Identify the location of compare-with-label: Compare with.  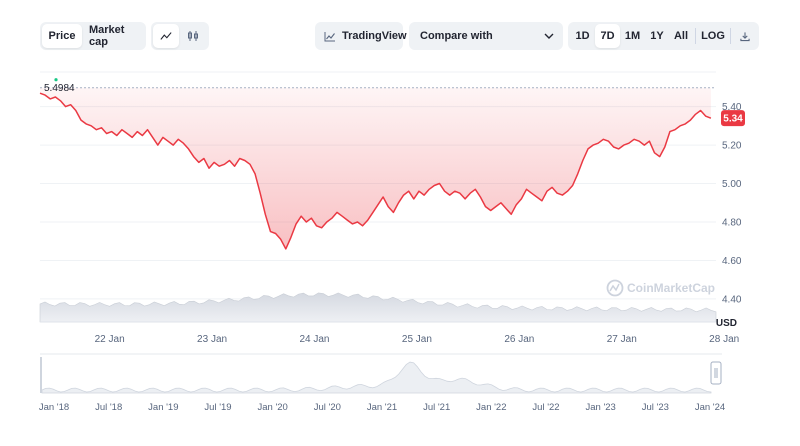
(456, 36).